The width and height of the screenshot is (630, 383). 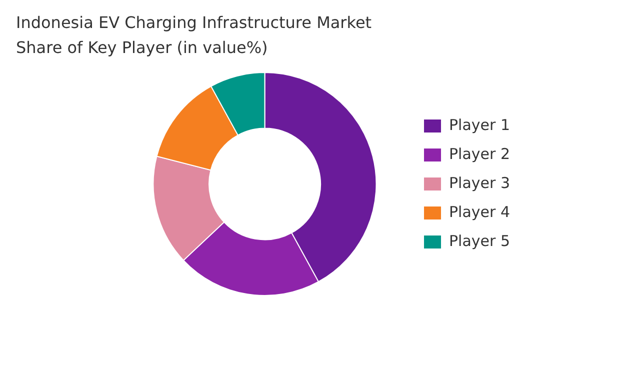 I want to click on legend-label: Player 1, so click(x=479, y=125).